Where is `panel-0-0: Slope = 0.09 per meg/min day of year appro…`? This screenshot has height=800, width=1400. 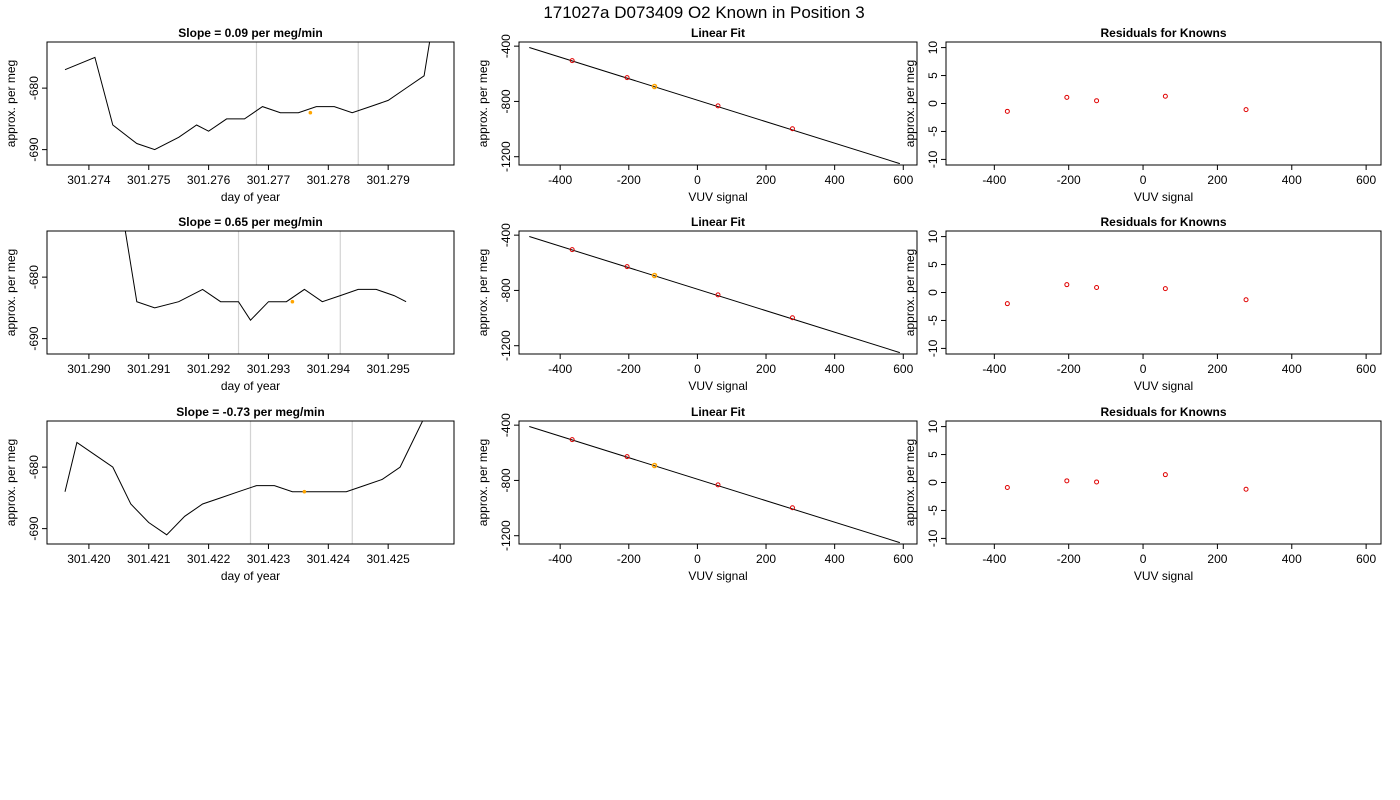
panel-0-0: Slope = 0.09 per meg/min day of year appro… is located at coordinates (229, 115).